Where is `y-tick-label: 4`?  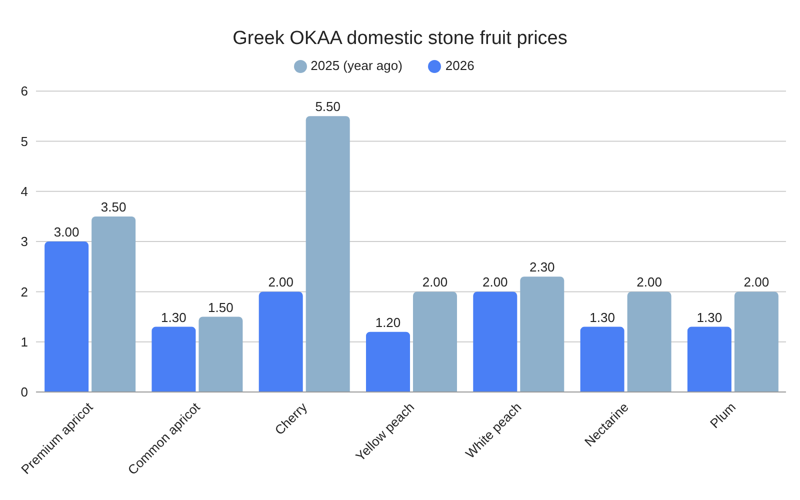 y-tick-label: 4 is located at coordinates (24, 191).